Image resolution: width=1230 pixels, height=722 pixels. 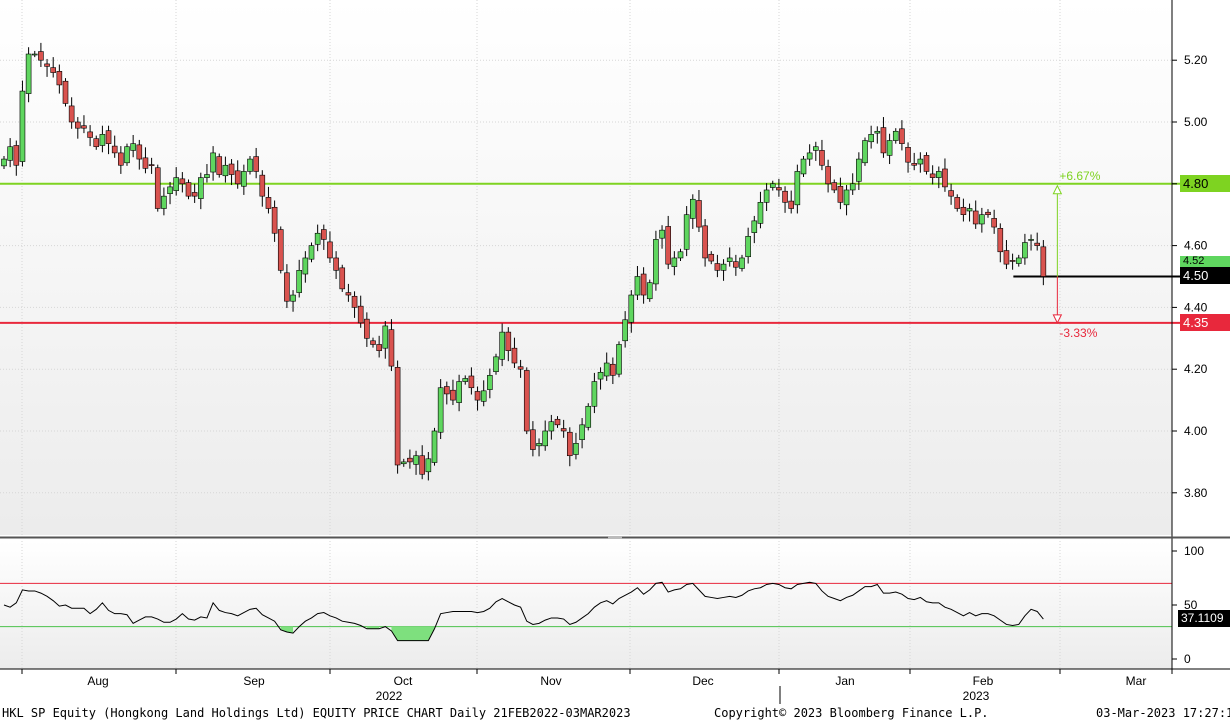 I want to click on x-year-label: 2022, so click(x=389, y=696).